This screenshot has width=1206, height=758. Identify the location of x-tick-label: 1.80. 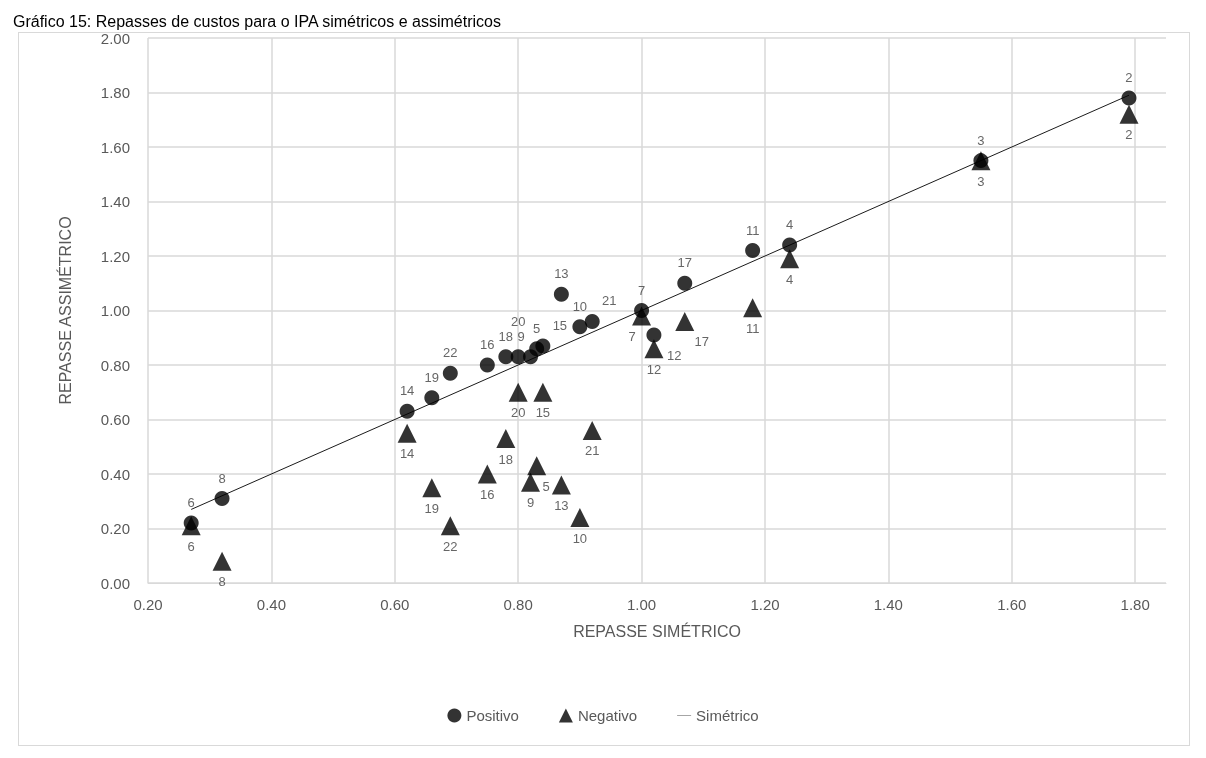
(1135, 604).